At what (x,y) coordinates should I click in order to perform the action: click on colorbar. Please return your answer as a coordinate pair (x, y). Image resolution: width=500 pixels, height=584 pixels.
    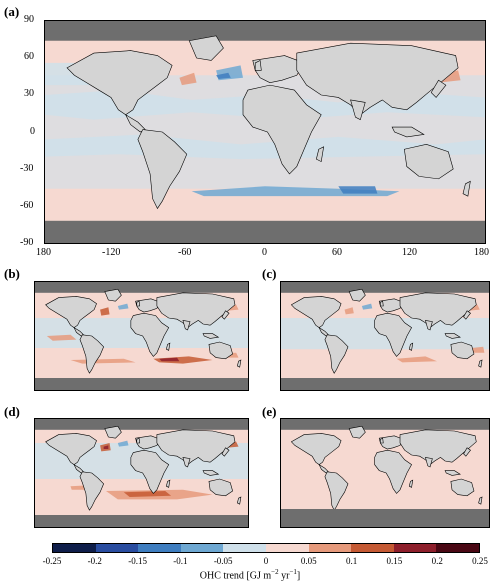
    Looking at the image, I should click on (266, 548).